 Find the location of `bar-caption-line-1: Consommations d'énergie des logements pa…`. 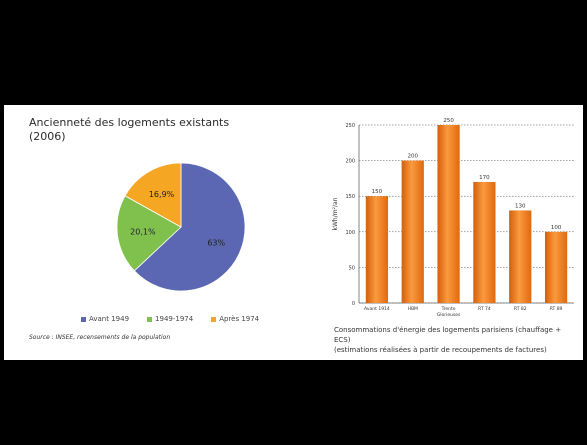

bar-caption-line-1: Consommations d'énergie des logements pa… is located at coordinates (448, 335).